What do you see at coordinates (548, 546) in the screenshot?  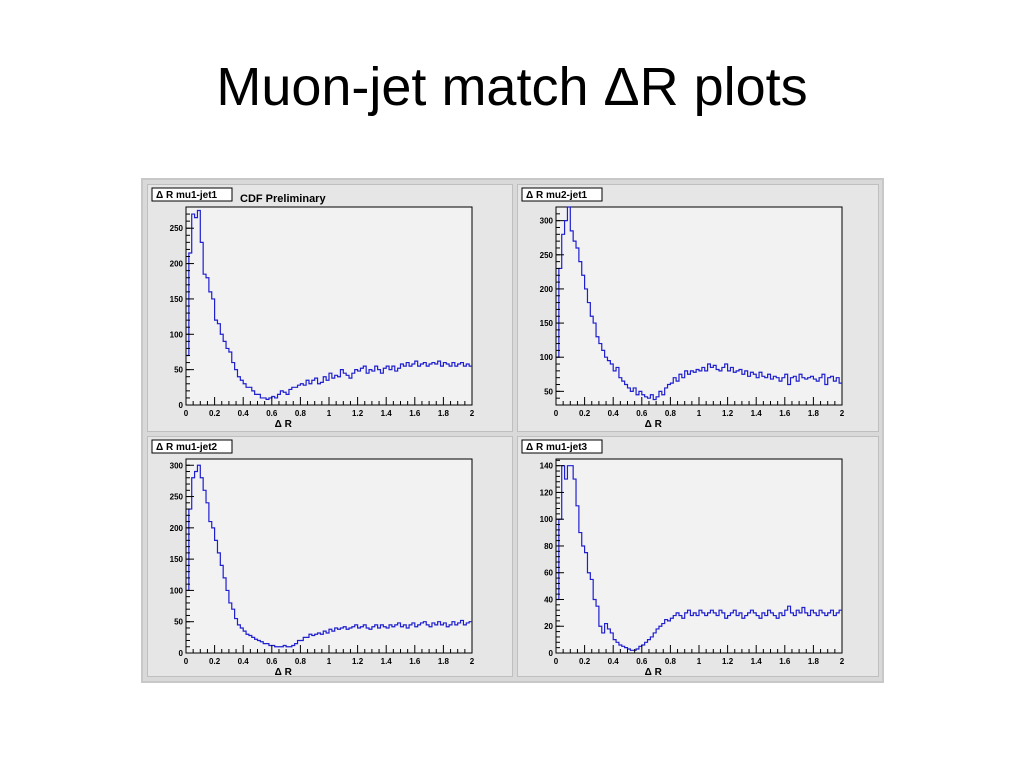 I see `y-tick-label: 80` at bounding box center [548, 546].